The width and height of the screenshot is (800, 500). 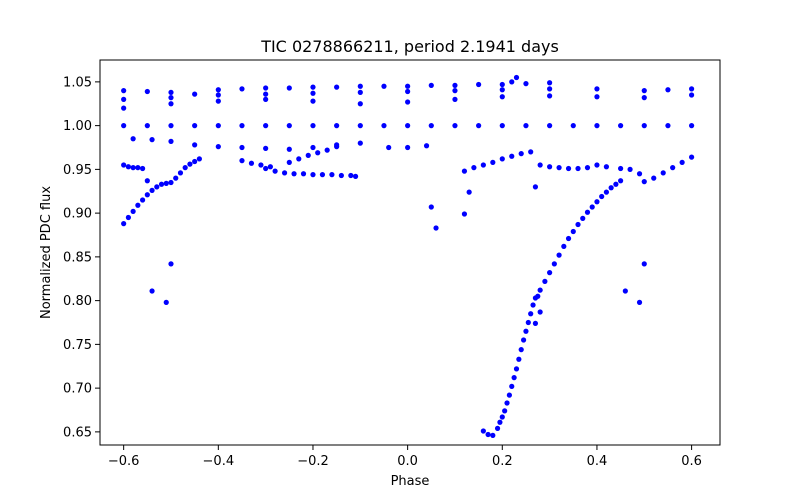 I want to click on x-tick-label: −0.4, so click(x=219, y=461).